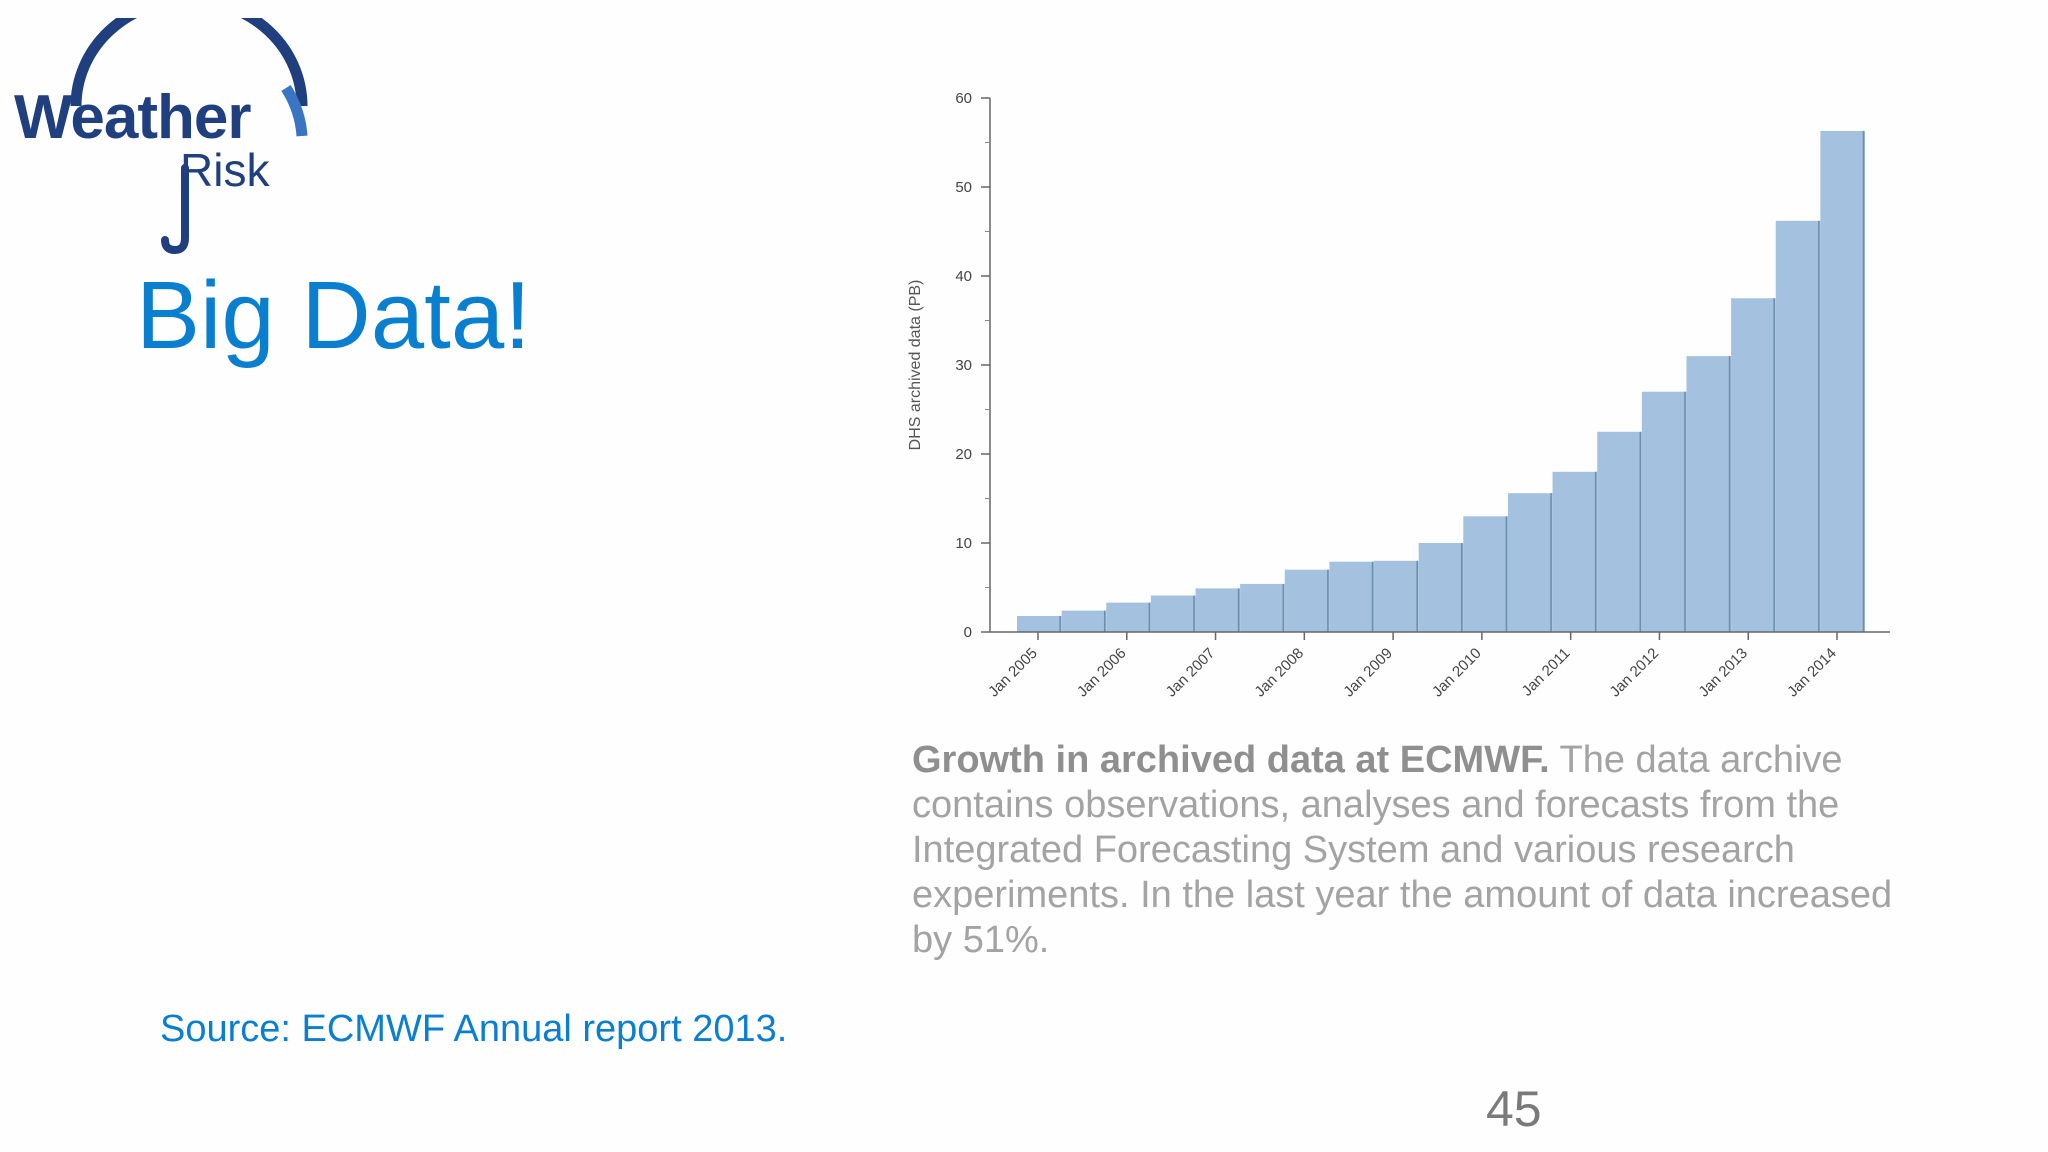 This screenshot has width=2048, height=1152. I want to click on x-tick-label: Jan 2011, so click(1546, 672).